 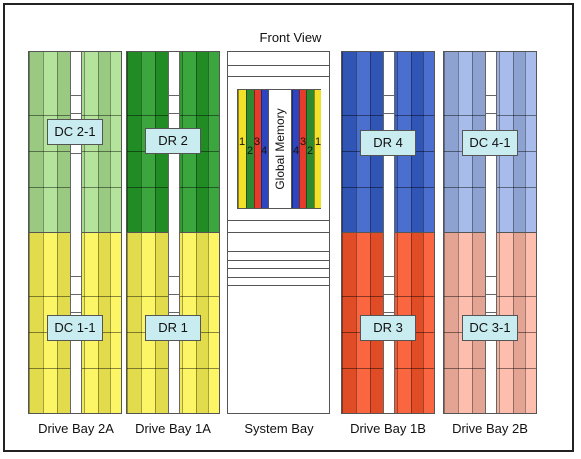 I want to click on memory-bar-red-right, so click(x=302, y=149).